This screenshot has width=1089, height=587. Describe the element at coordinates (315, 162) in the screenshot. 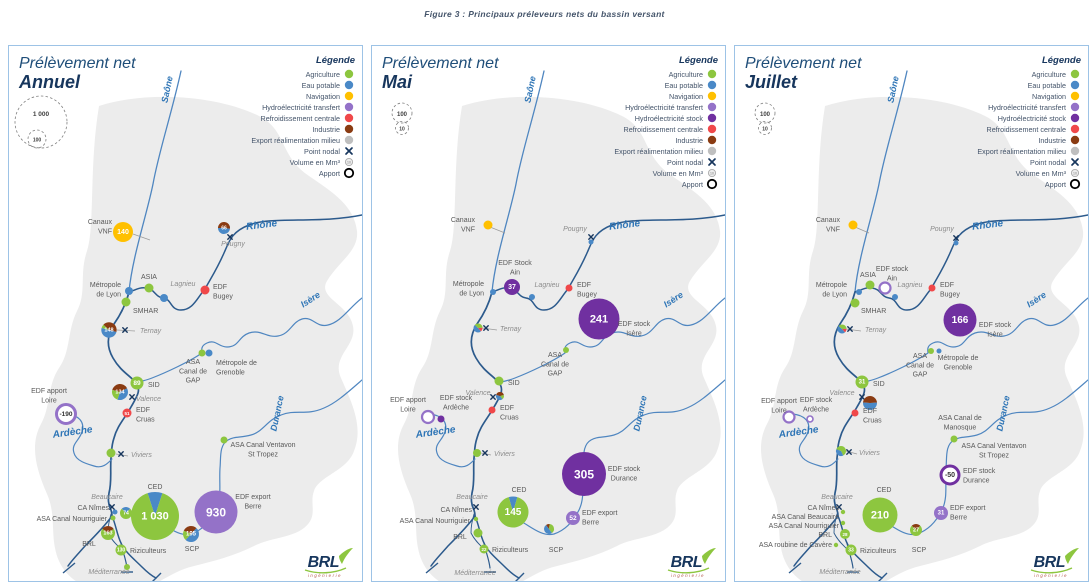

I see `legend-item-label: Volume en Mm³` at that location.